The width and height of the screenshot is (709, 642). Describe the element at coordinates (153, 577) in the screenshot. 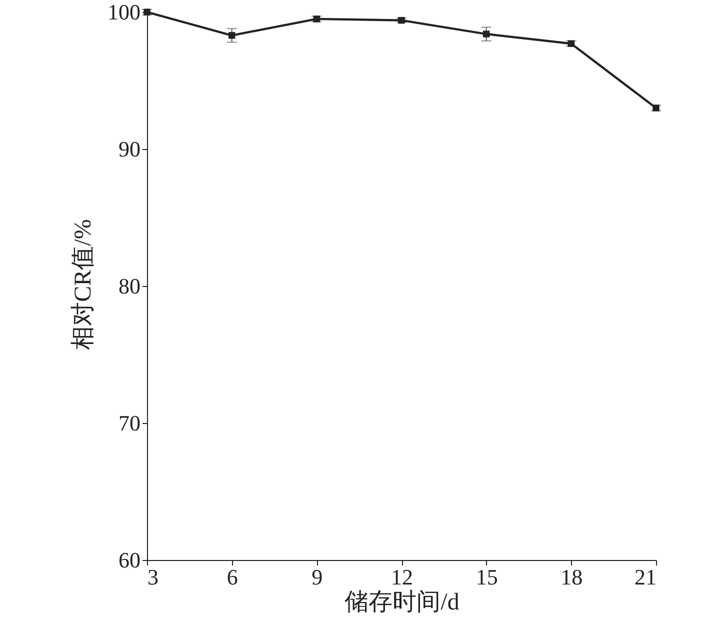

I see `x-tick-label: 3` at that location.